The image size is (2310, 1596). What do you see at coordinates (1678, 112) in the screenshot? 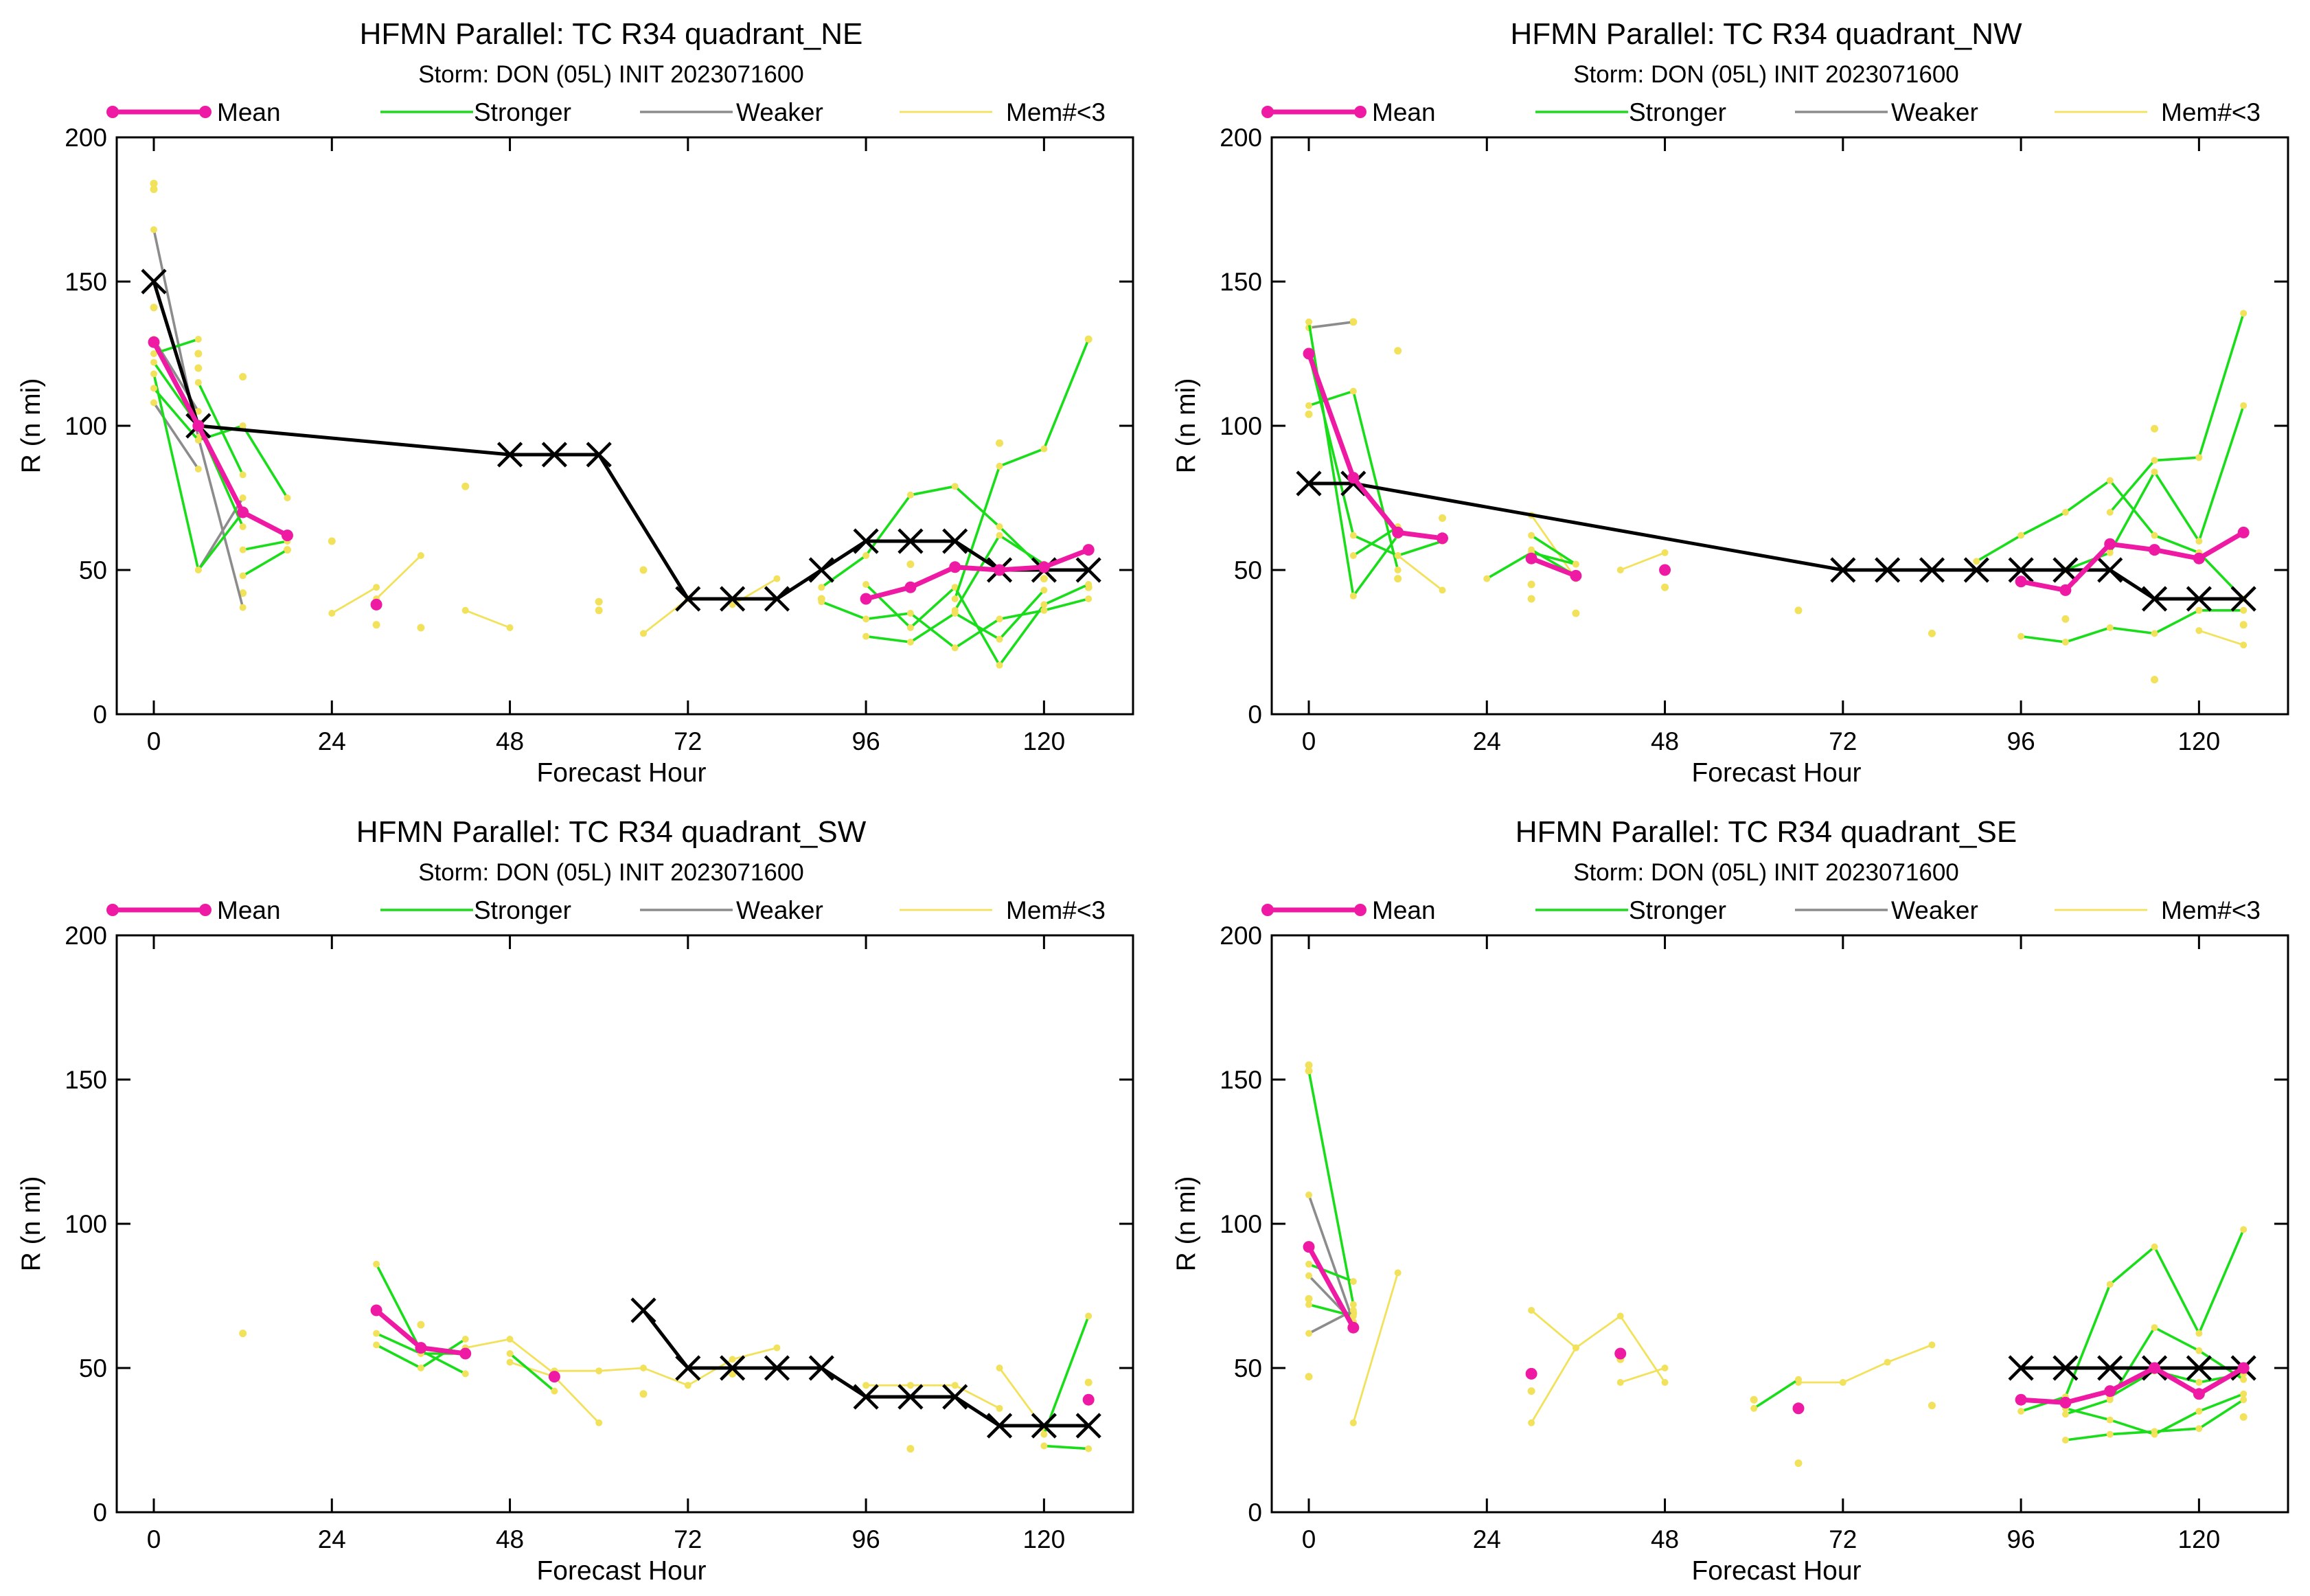
I see `legend-label-stronger: Stronger` at bounding box center [1678, 112].